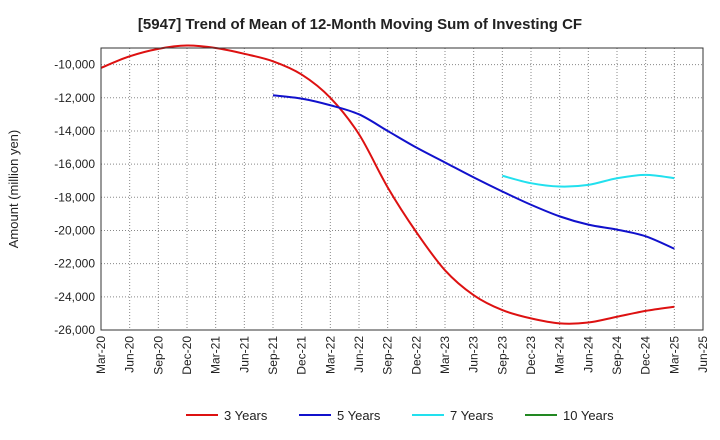 The width and height of the screenshot is (720, 440). What do you see at coordinates (158, 355) in the screenshot?
I see `x-tick-label: Sep-20` at bounding box center [158, 355].